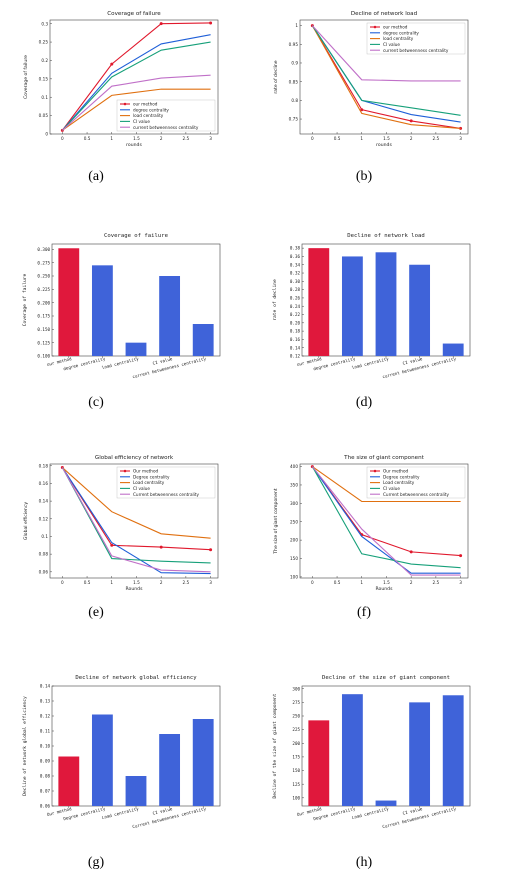 The height and width of the screenshot is (888, 524). What do you see at coordinates (25, 299) in the screenshot?
I see `y-axis-label: Coverage of failure` at bounding box center [25, 299].